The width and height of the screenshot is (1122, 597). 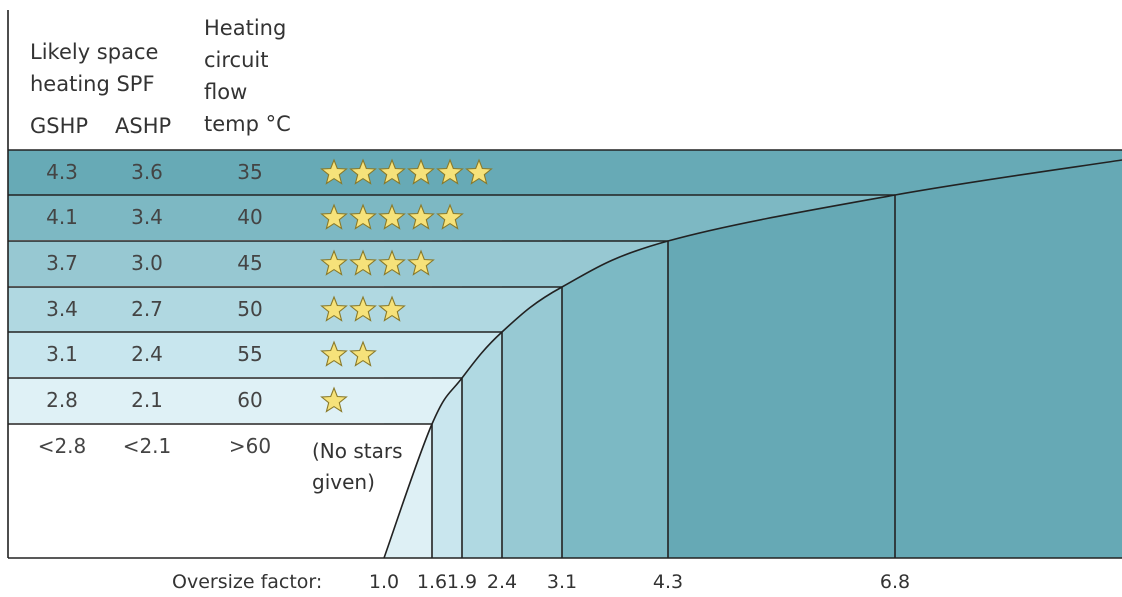 I want to click on cell-flow: 50, so click(x=249, y=309).